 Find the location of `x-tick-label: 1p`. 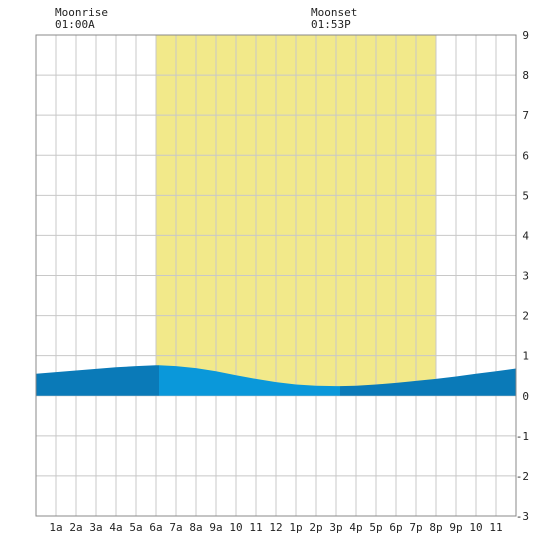

x-tick-label: 1p is located at coordinates (295, 527).